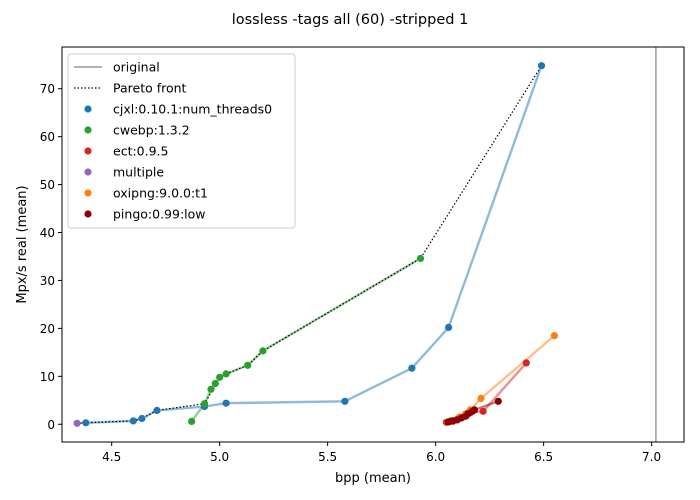 The width and height of the screenshot is (700, 500). Describe the element at coordinates (327, 457) in the screenshot. I see `x-tick-label: 5.5` at that location.